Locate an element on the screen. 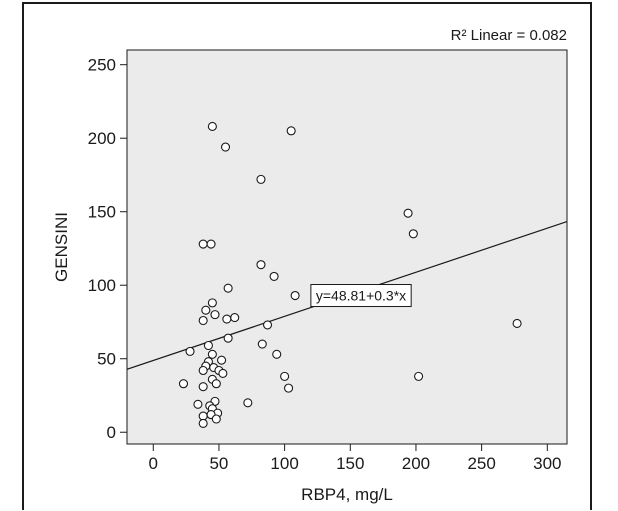  fit-equation-box: y=48.81+0.3*x is located at coordinates (361, 296).